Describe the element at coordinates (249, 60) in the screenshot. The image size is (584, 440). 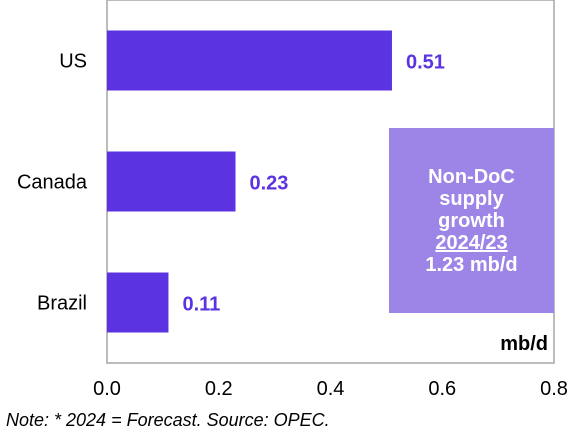
I see `bar-us` at that location.